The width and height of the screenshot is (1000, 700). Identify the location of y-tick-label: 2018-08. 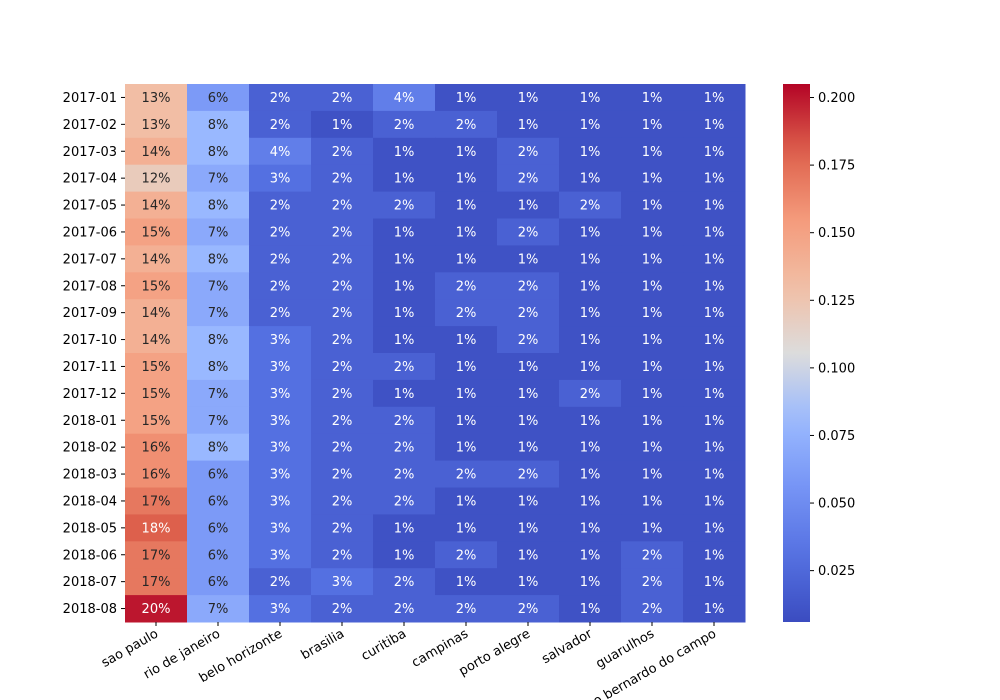
(90, 609).